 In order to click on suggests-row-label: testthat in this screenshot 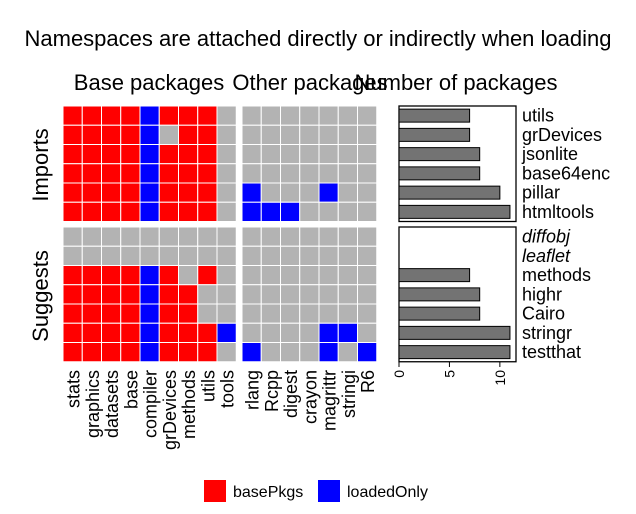, I will do `click(551, 352)`.